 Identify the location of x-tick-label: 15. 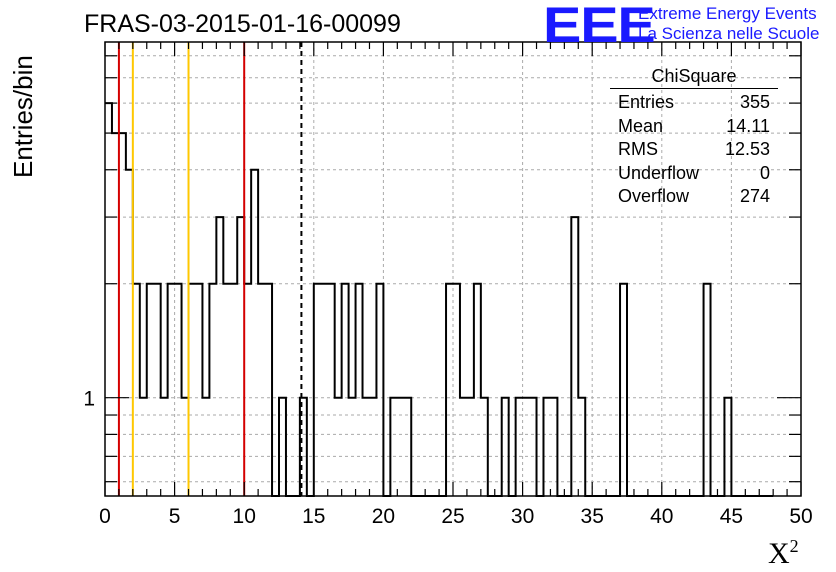
(313, 516).